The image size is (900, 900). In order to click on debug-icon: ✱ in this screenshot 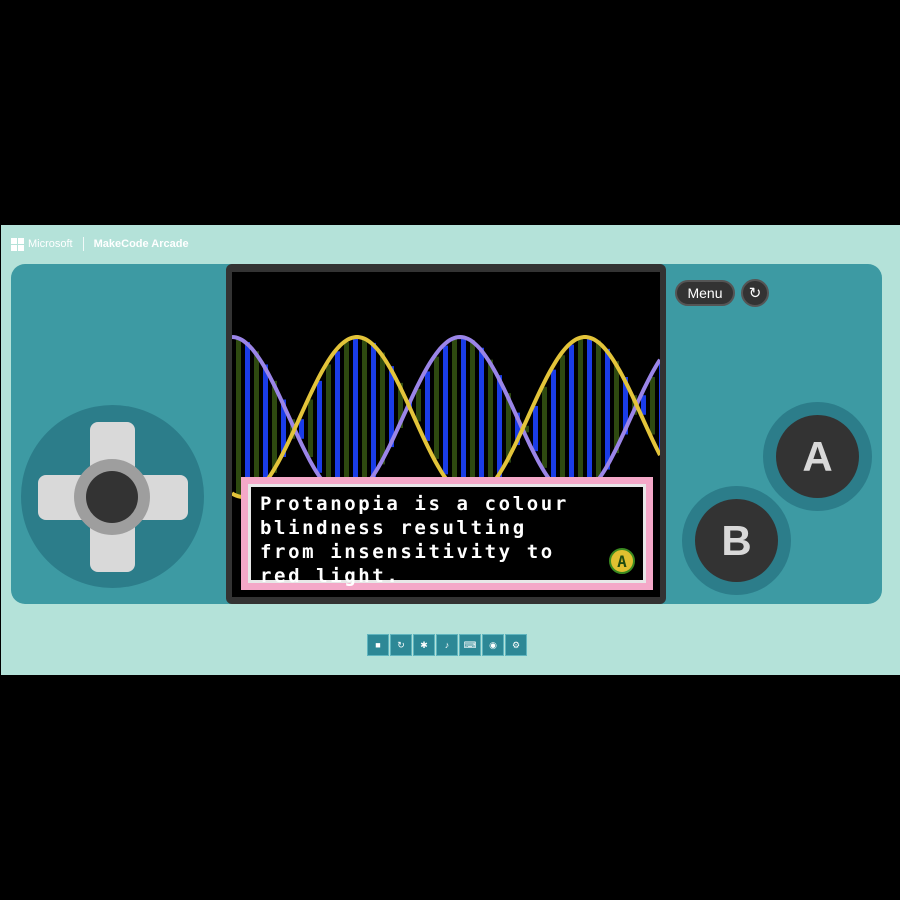, I will do `click(424, 645)`.